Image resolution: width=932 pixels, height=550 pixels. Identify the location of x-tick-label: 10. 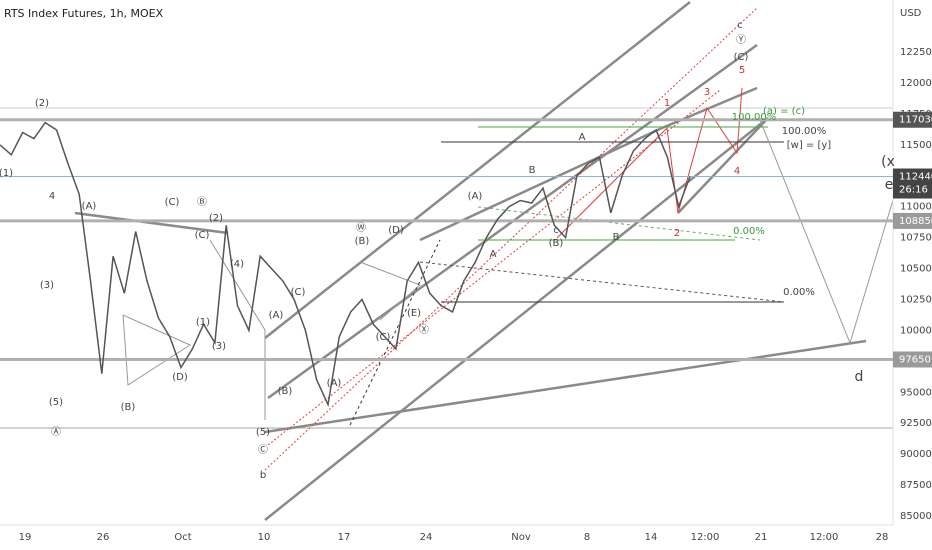
(264, 537).